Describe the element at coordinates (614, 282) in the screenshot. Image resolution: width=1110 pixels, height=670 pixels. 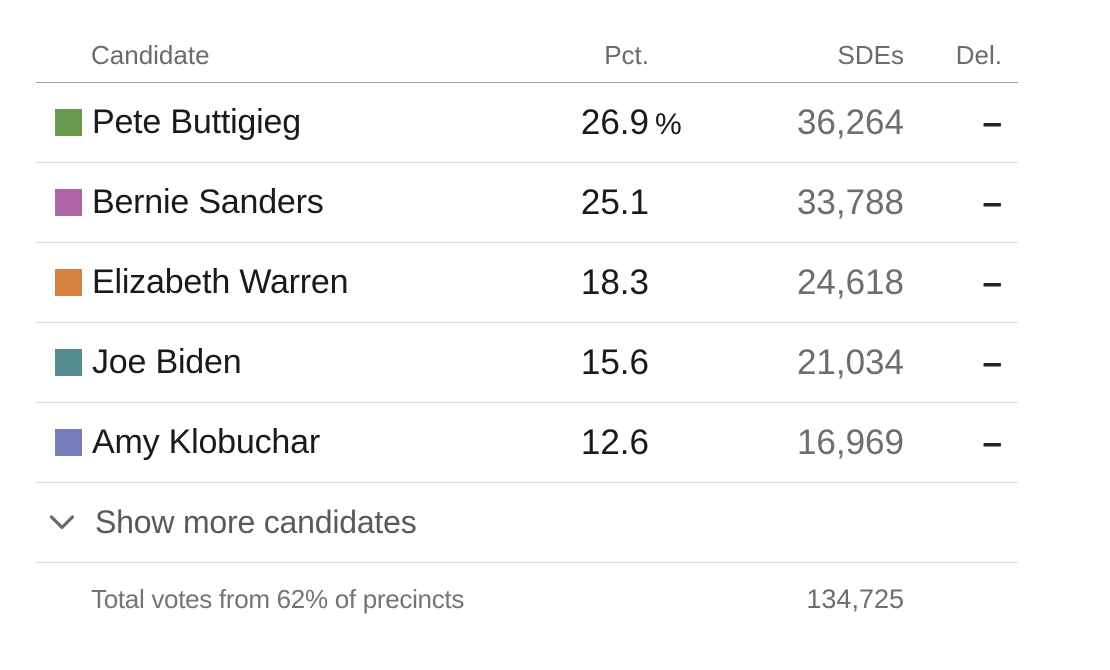
I see `pct-value: 18.3` at that location.